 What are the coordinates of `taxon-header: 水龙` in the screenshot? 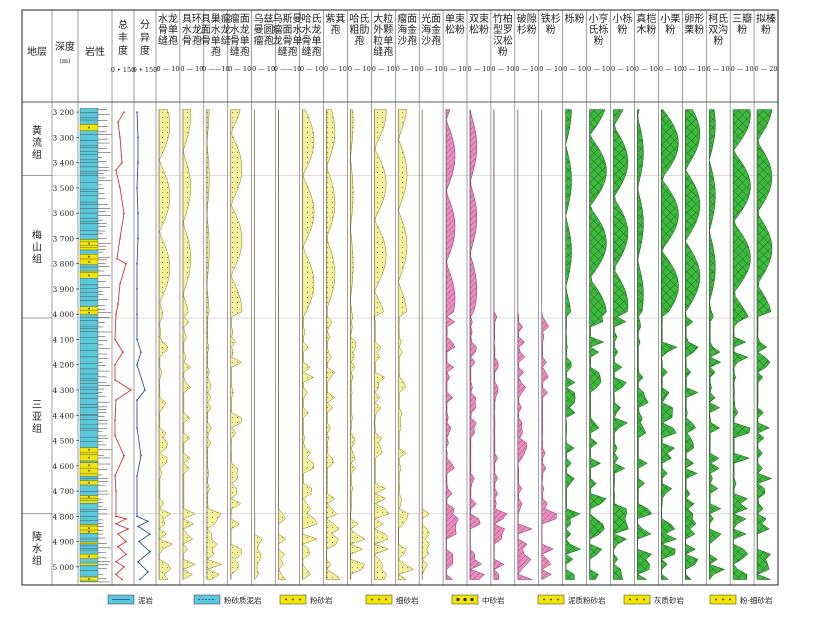 It's located at (168, 18).